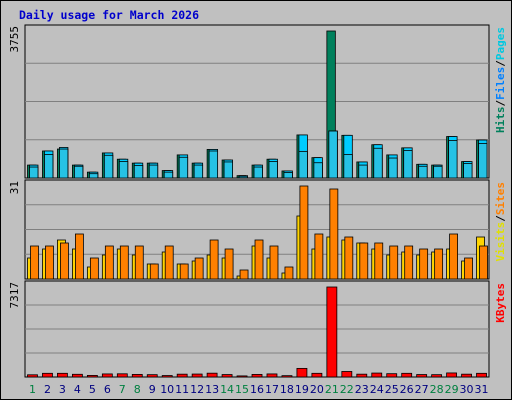  What do you see at coordinates (500, 242) in the screenshot?
I see `legend-entry: Visits` at bounding box center [500, 242].